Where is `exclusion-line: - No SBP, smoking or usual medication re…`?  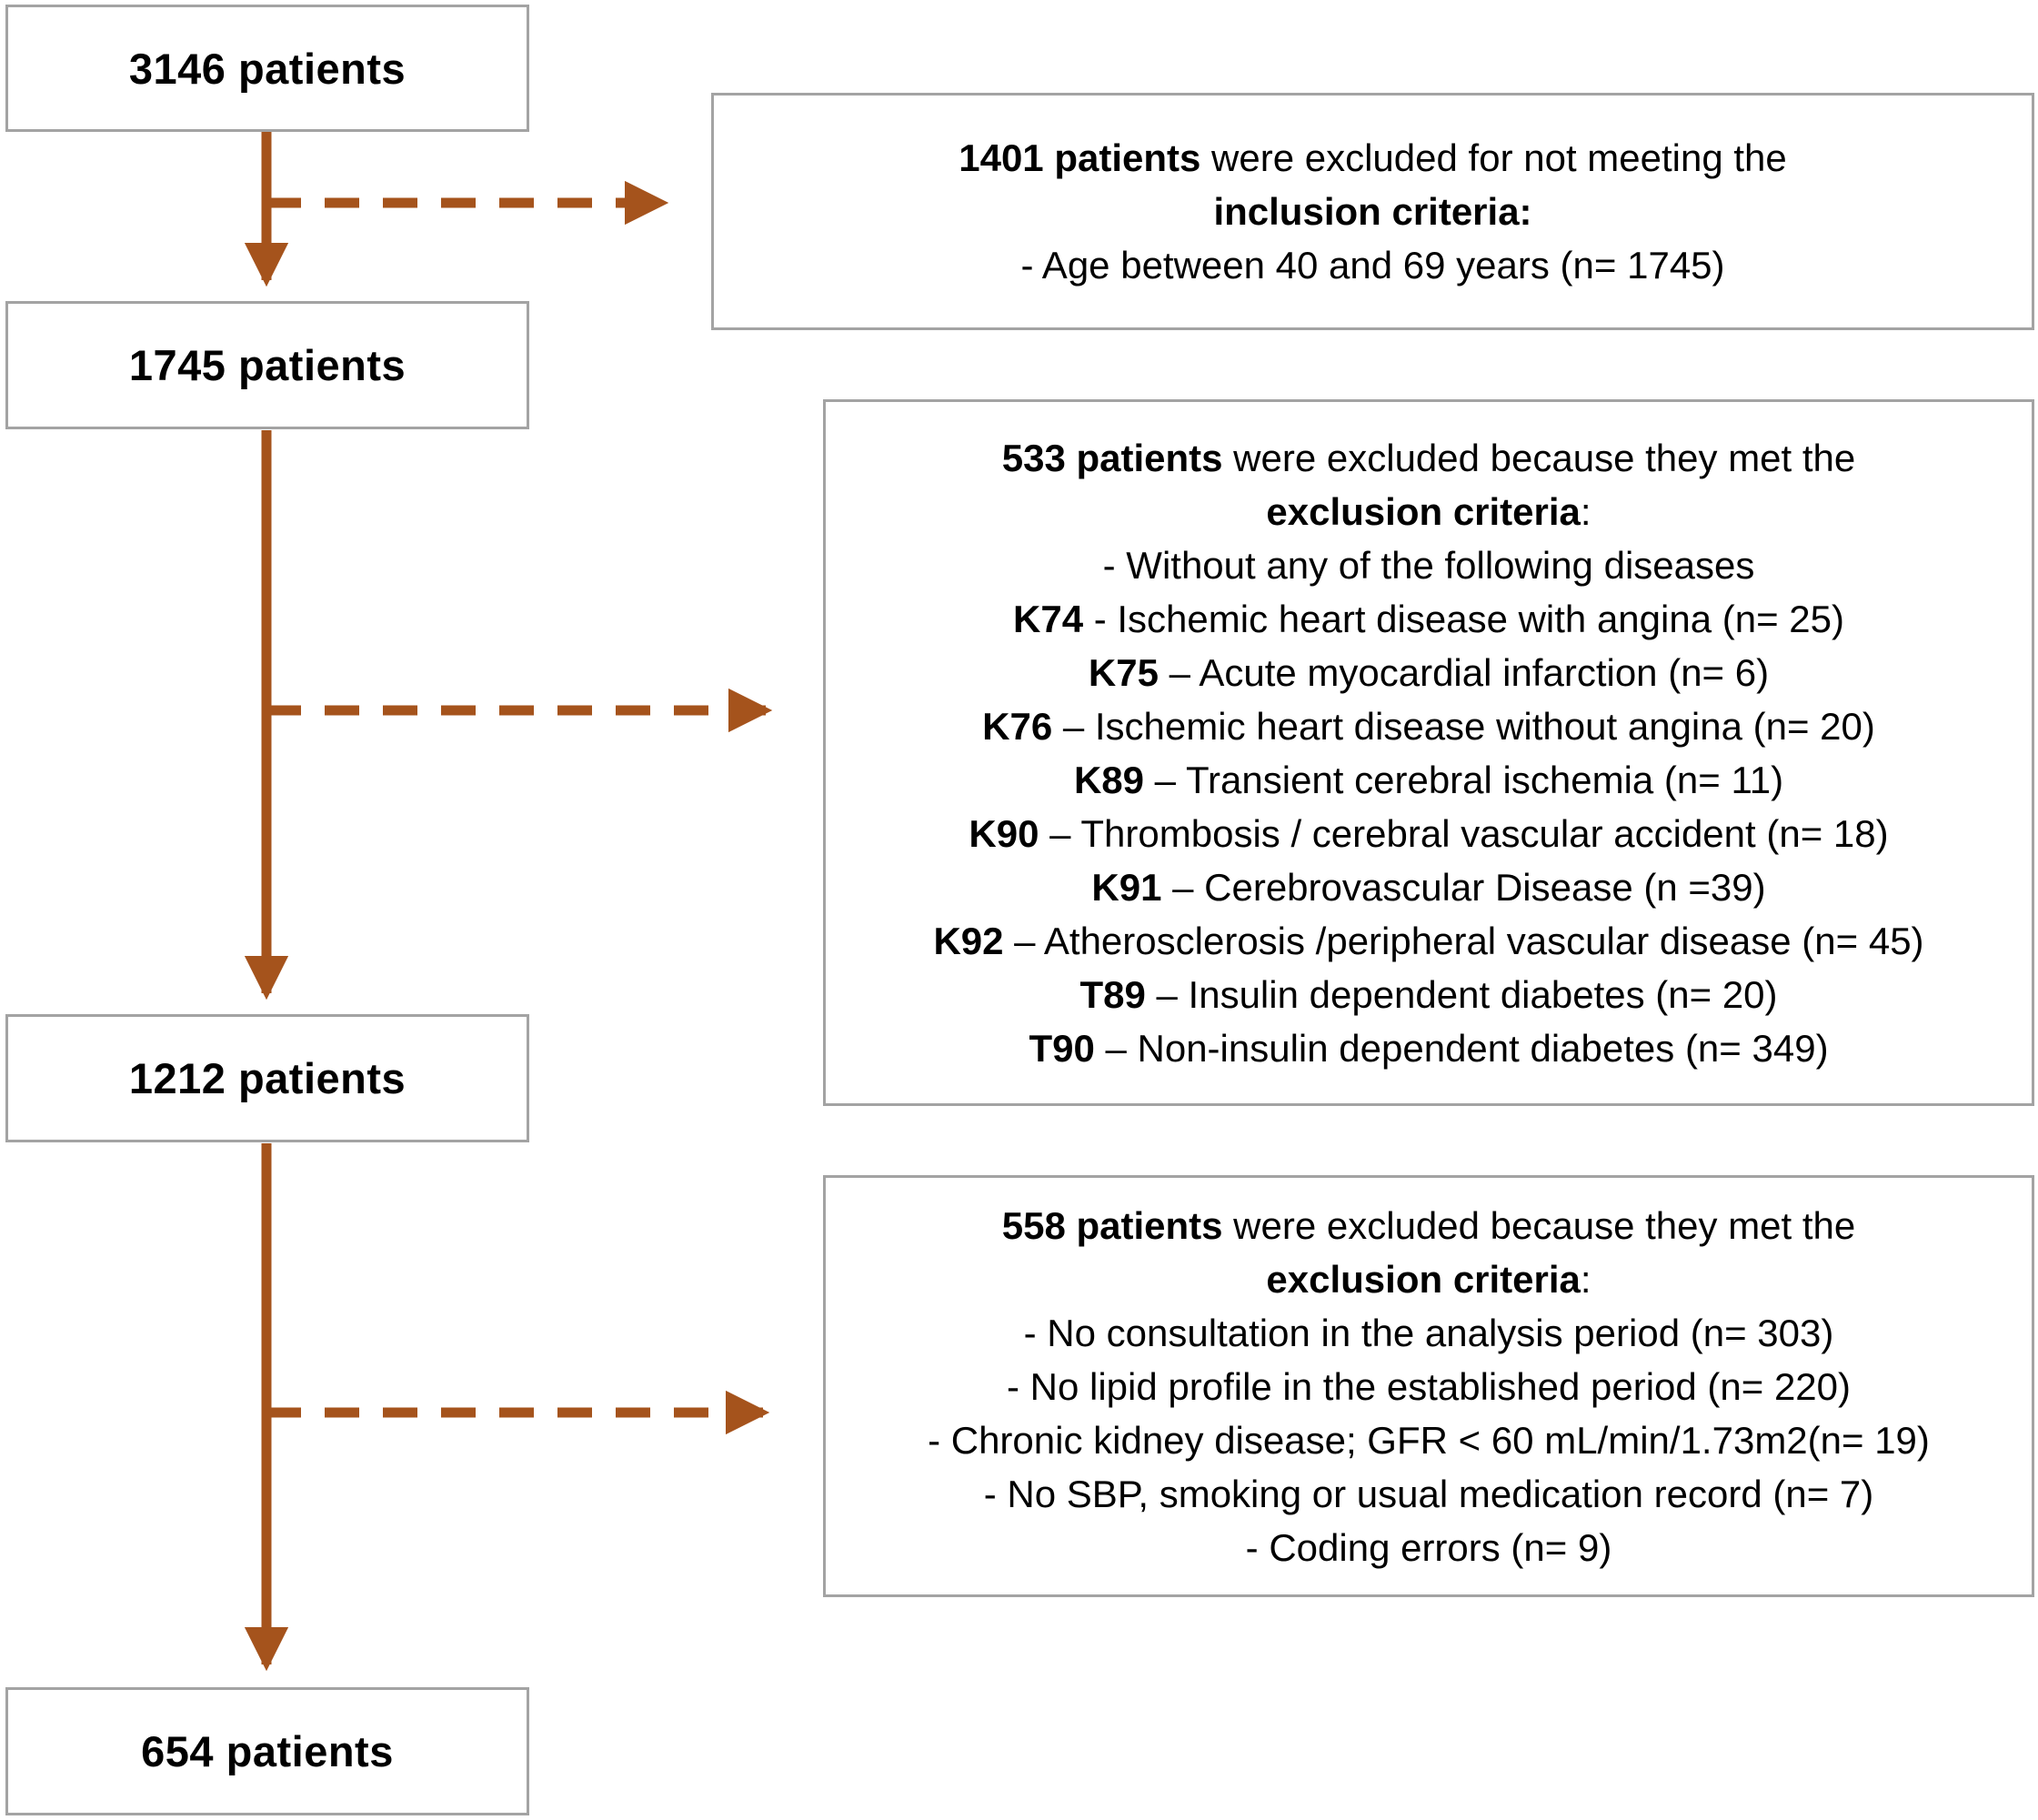 exclusion-line: - No SBP, smoking or usual medication re… is located at coordinates (1428, 1493).